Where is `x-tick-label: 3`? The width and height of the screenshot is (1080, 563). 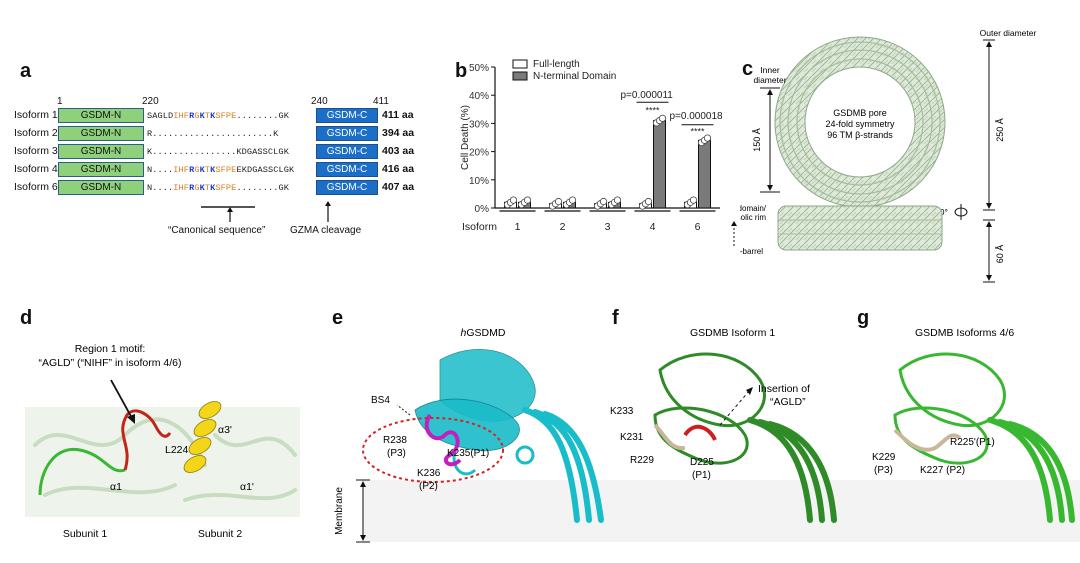
x-tick-label: 3 is located at coordinates (608, 227).